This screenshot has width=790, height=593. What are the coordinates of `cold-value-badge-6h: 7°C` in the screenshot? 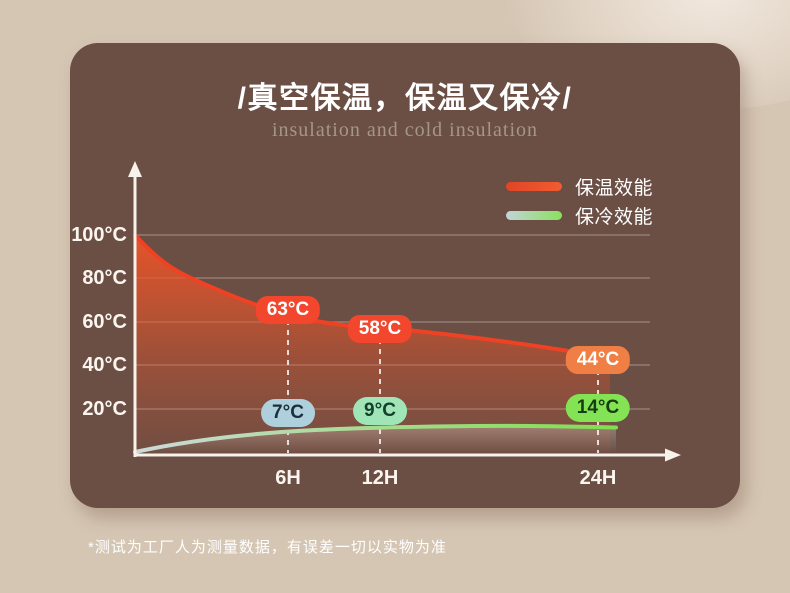 It's located at (288, 413).